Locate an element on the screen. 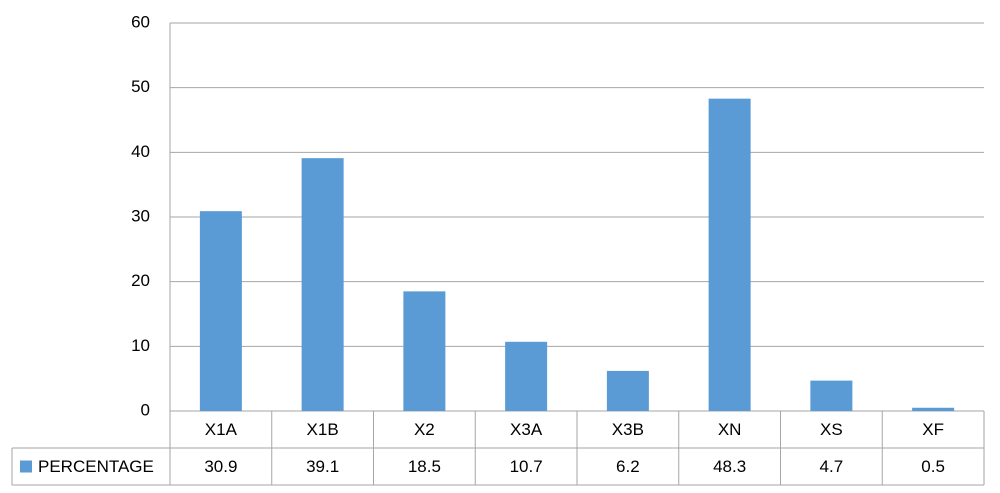  legend-swatch is located at coordinates (26, 466).